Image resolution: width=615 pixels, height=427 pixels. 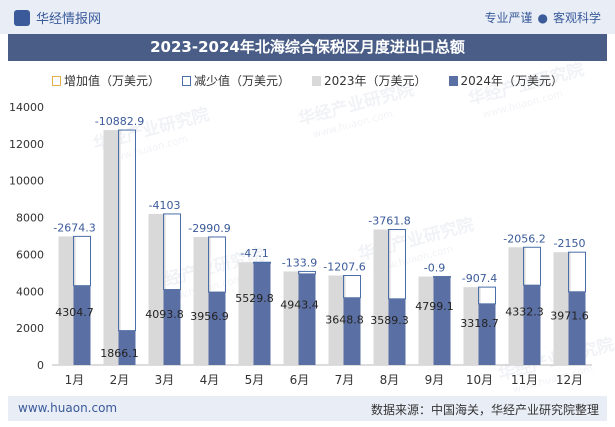 I want to click on x-tick-label: 1月, so click(x=75, y=380).